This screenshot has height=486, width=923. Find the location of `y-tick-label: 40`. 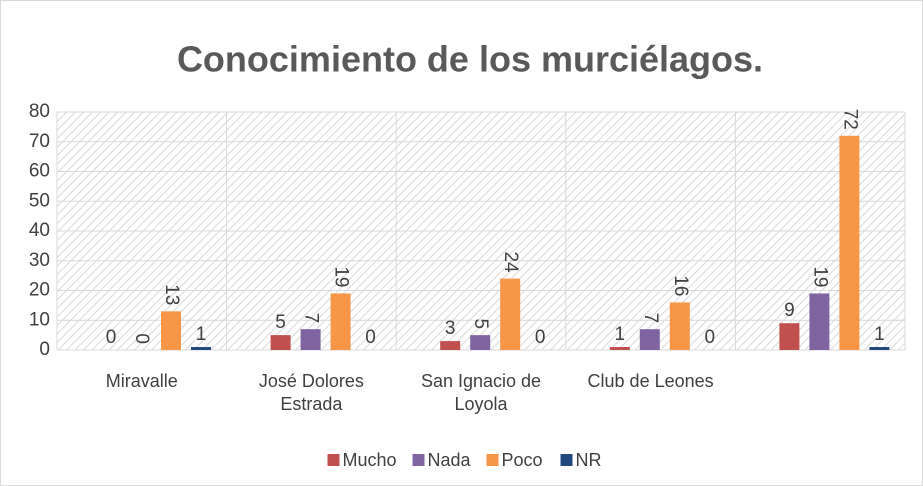

y-tick-label: 40 is located at coordinates (39, 230).